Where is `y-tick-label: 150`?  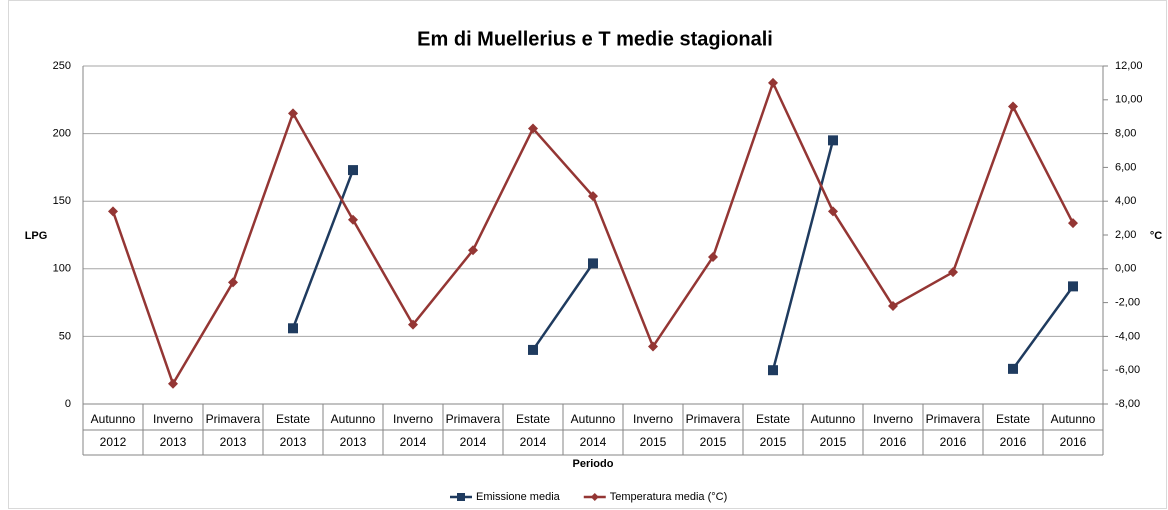
y-tick-label: 150 is located at coordinates (62, 201).